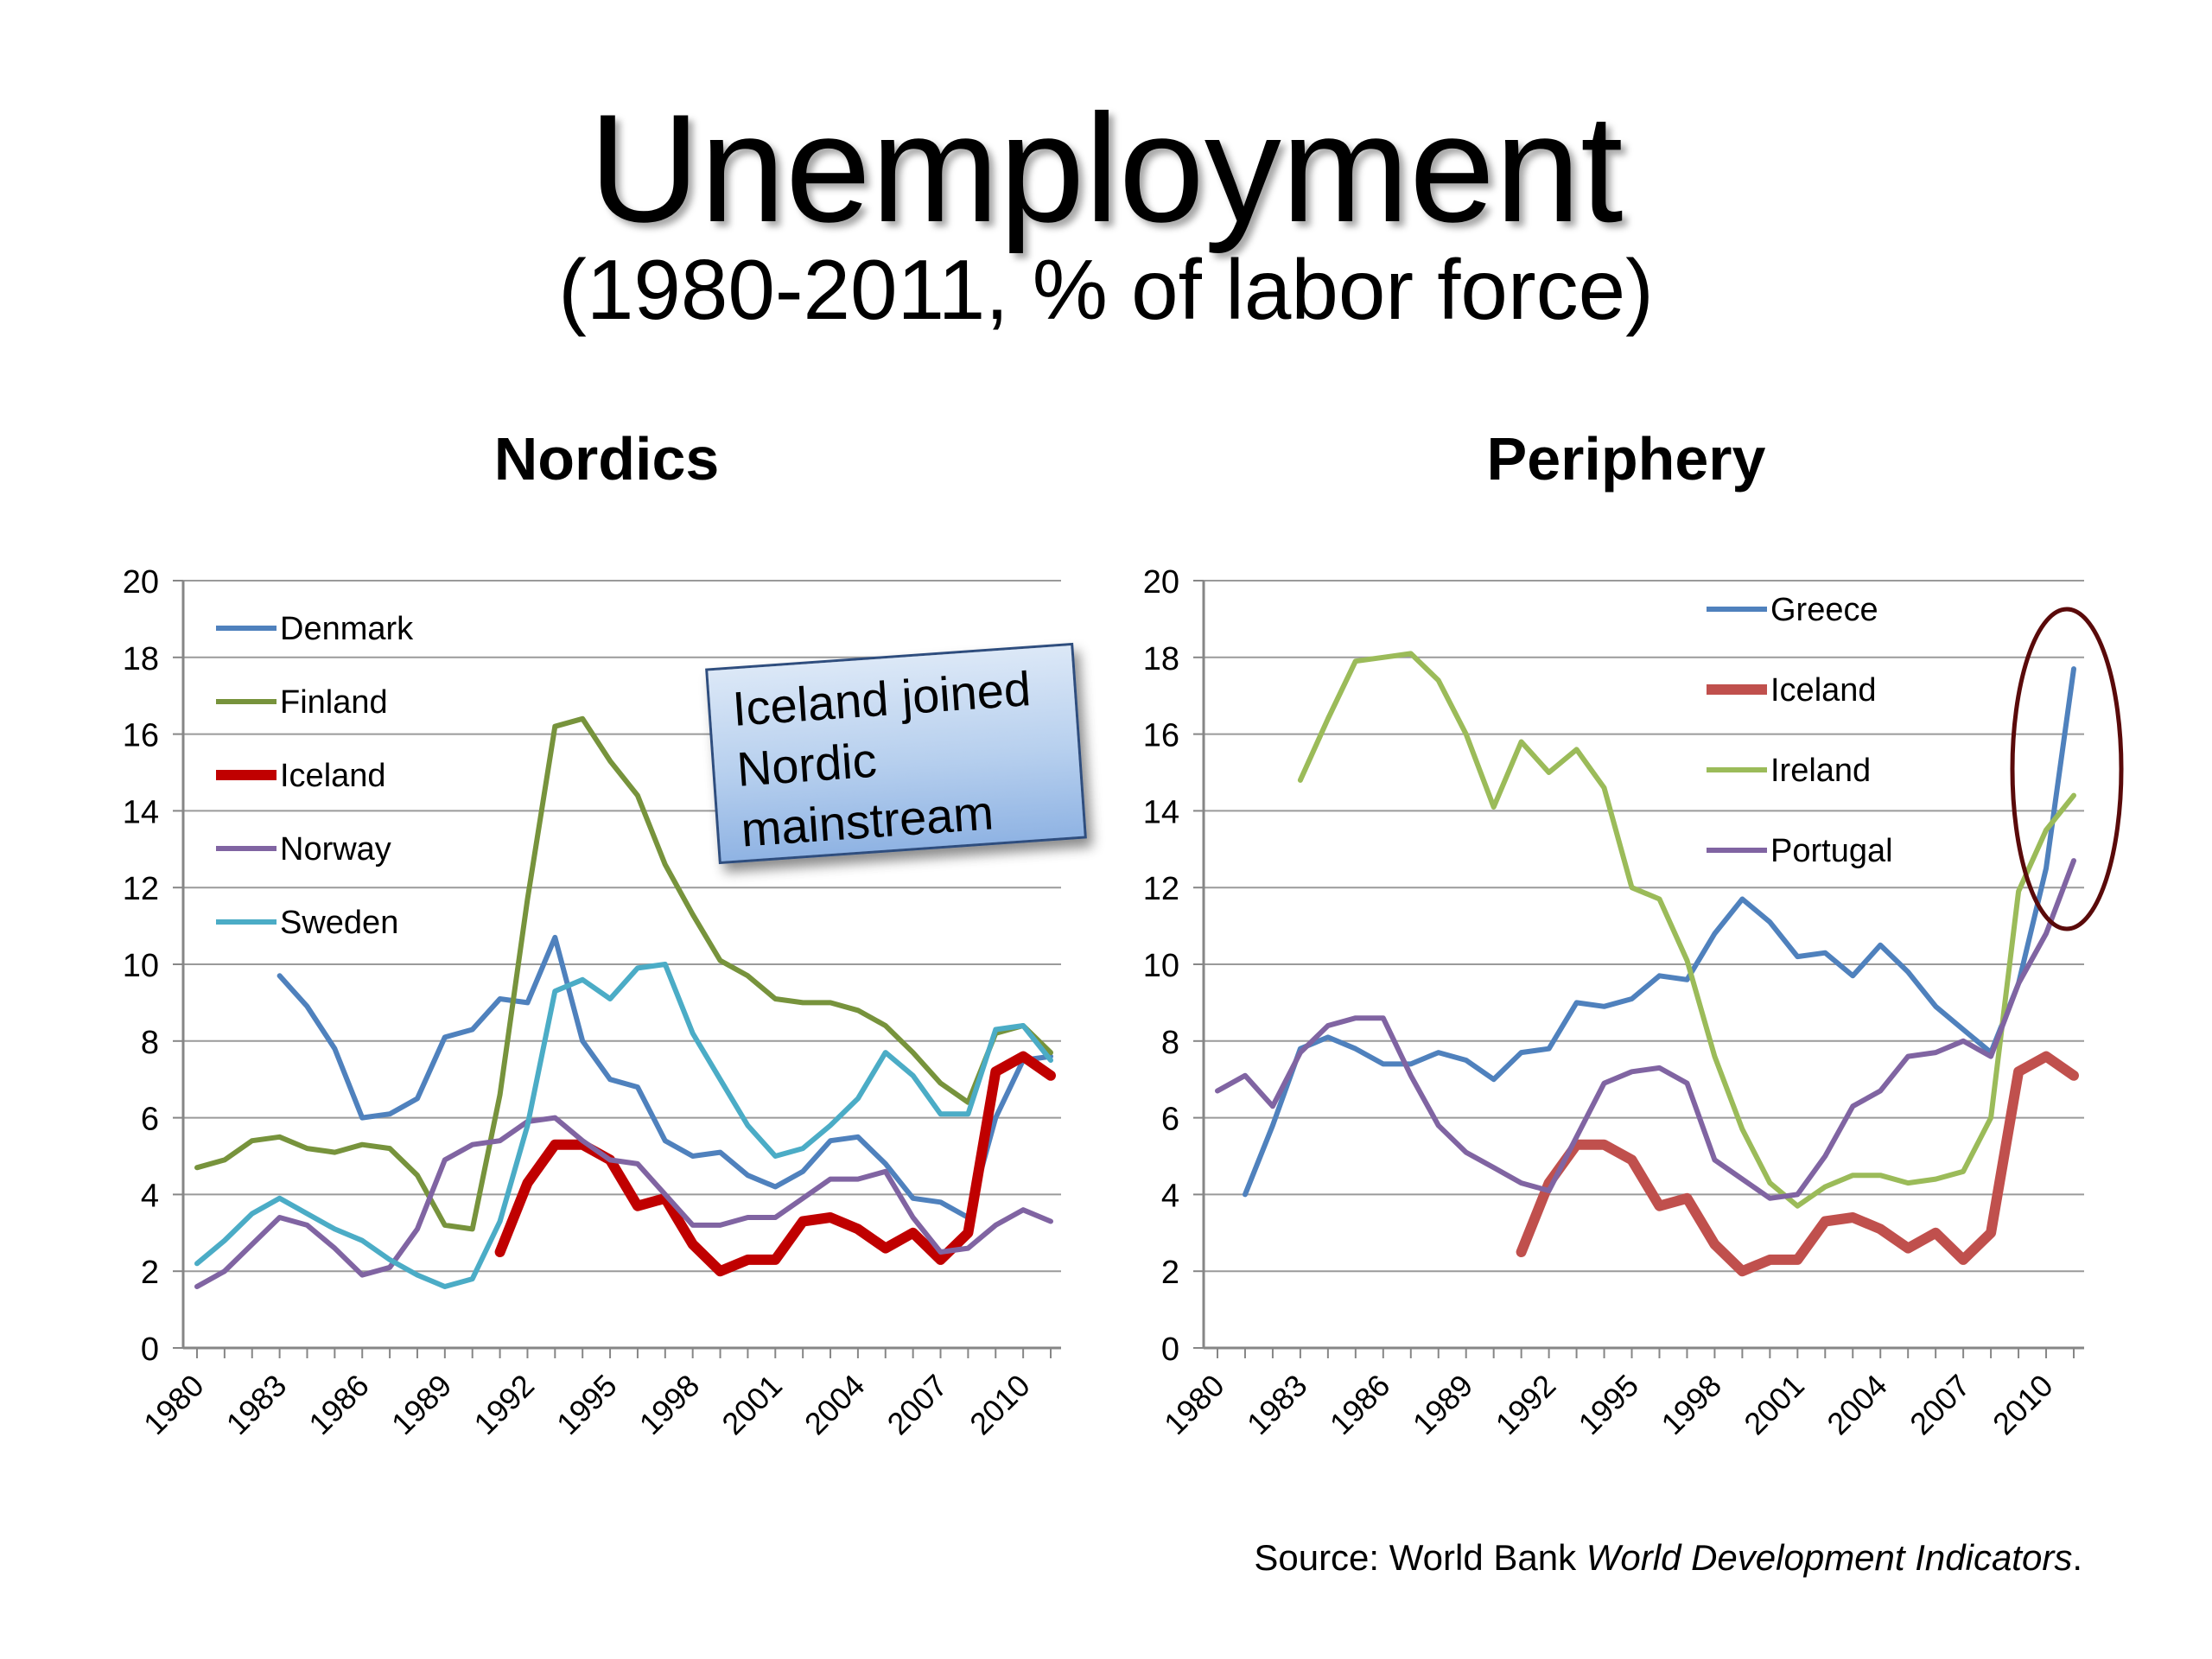 The height and width of the screenshot is (1659, 2212). I want to click on annotation-callout: Iceland joinedNordicmainstream, so click(896, 753).